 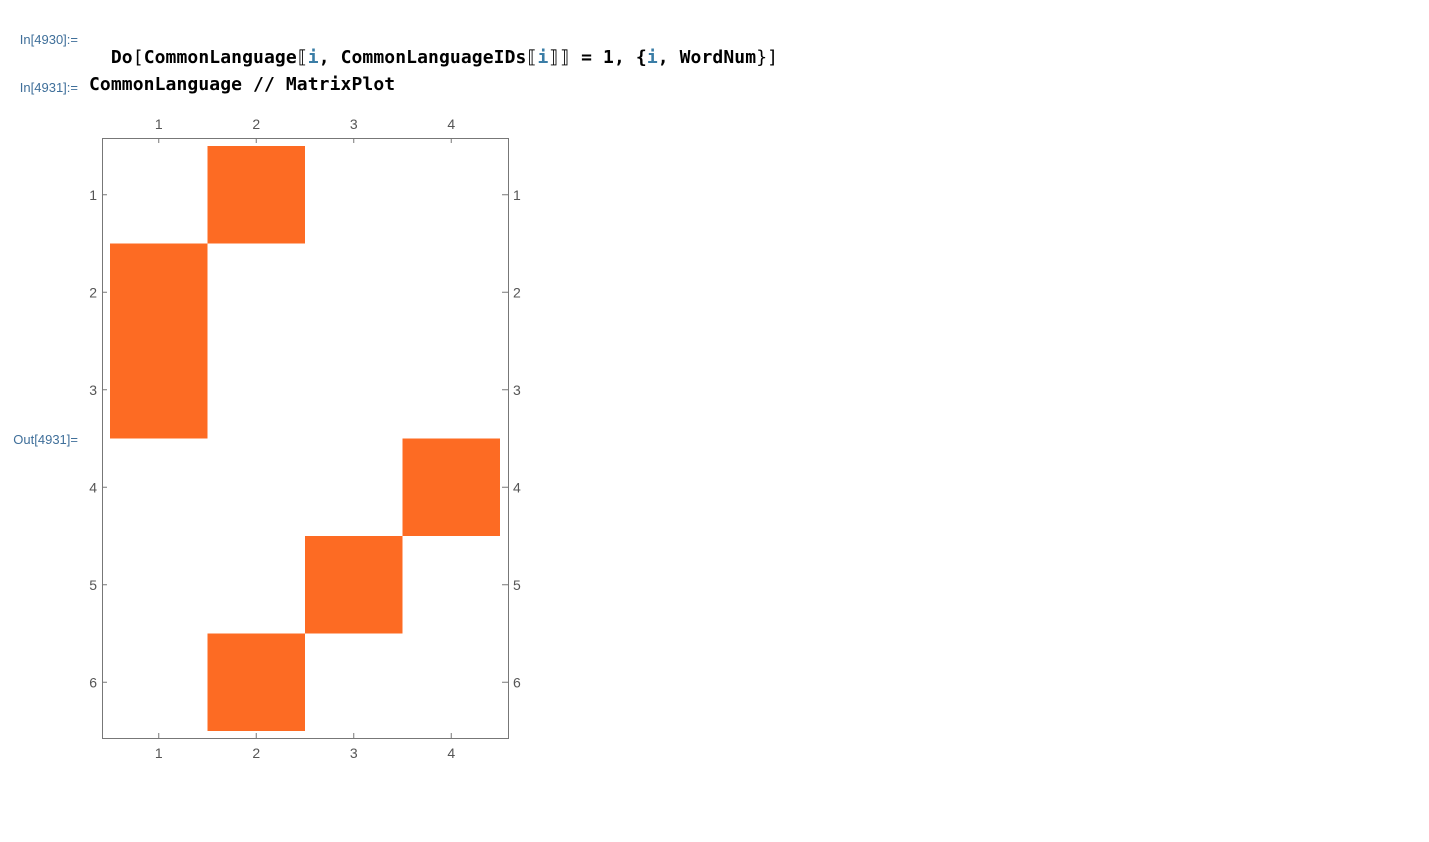 What do you see at coordinates (256, 124) in the screenshot?
I see `x-tick-label-top: 2` at bounding box center [256, 124].